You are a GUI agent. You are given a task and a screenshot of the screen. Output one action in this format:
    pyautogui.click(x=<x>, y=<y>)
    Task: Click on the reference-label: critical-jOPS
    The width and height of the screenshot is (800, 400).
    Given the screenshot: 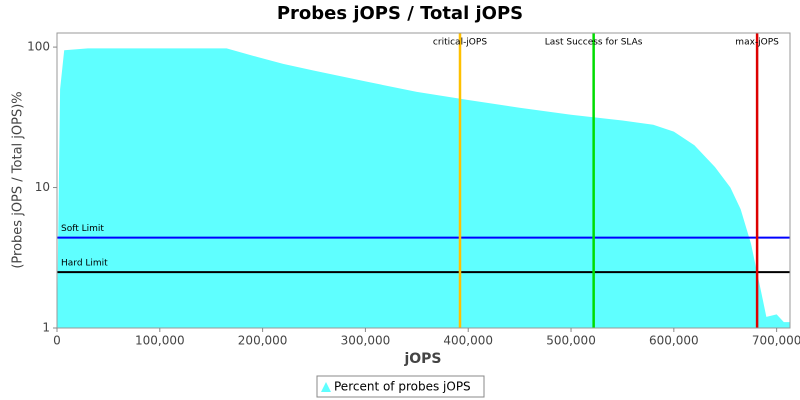 What is the action you would take?
    pyautogui.click(x=460, y=43)
    